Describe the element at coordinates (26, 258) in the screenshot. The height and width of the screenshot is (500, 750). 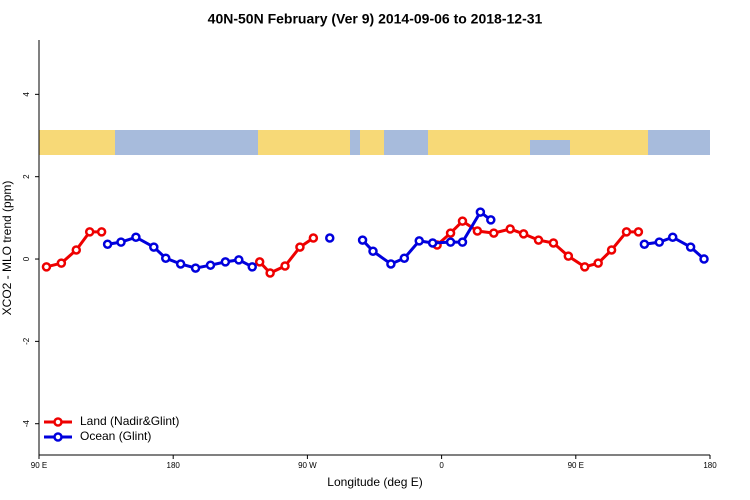
I see `y-tick-label: 0` at that location.